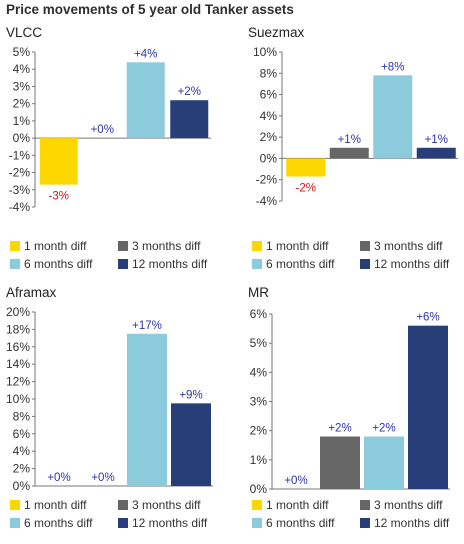 This screenshot has height=544, width=464. I want to click on y-tick-label: -3%, so click(20, 190).